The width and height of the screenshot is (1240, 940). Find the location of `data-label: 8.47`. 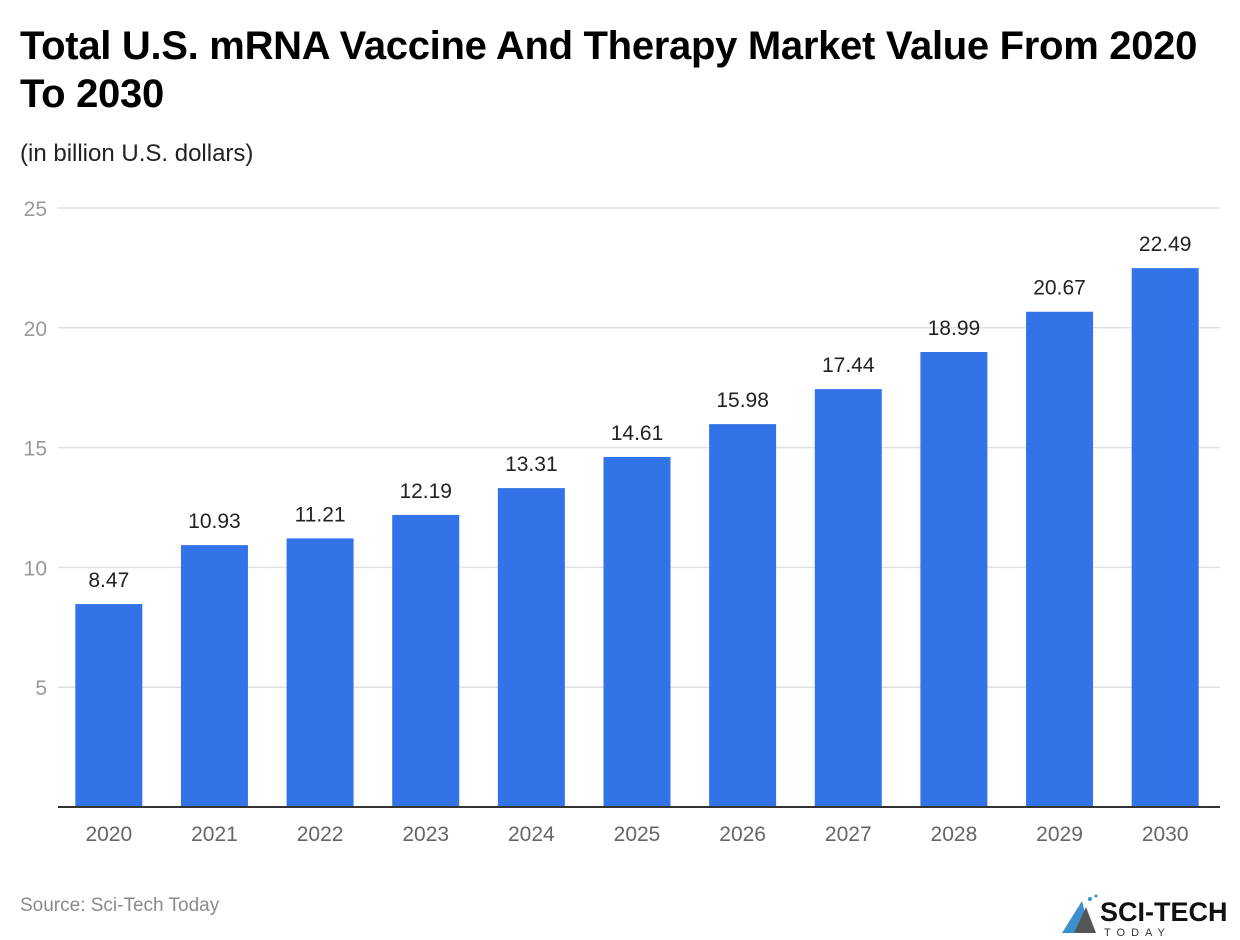

data-label: 8.47 is located at coordinates (108, 580).